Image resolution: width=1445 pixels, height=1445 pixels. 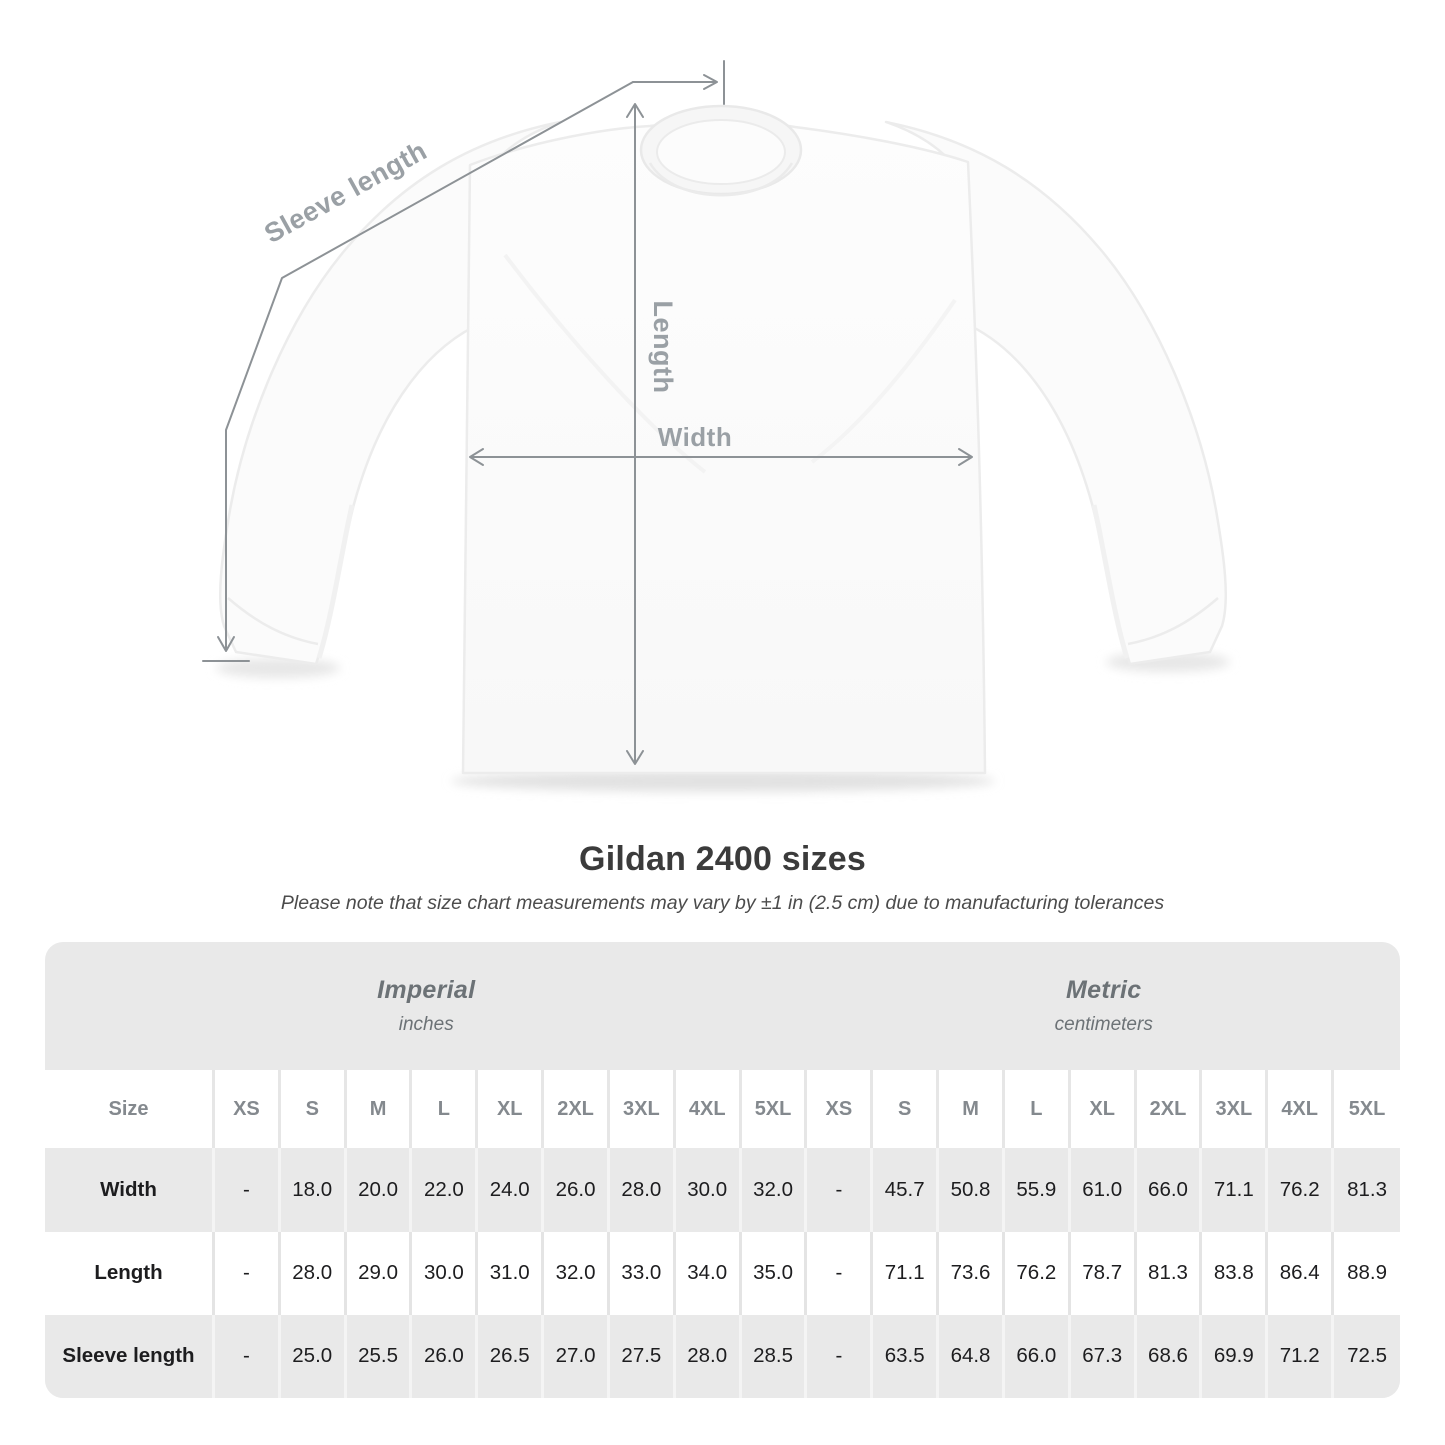 I want to click on size-header-label: Size, so click(x=130, y=1109).